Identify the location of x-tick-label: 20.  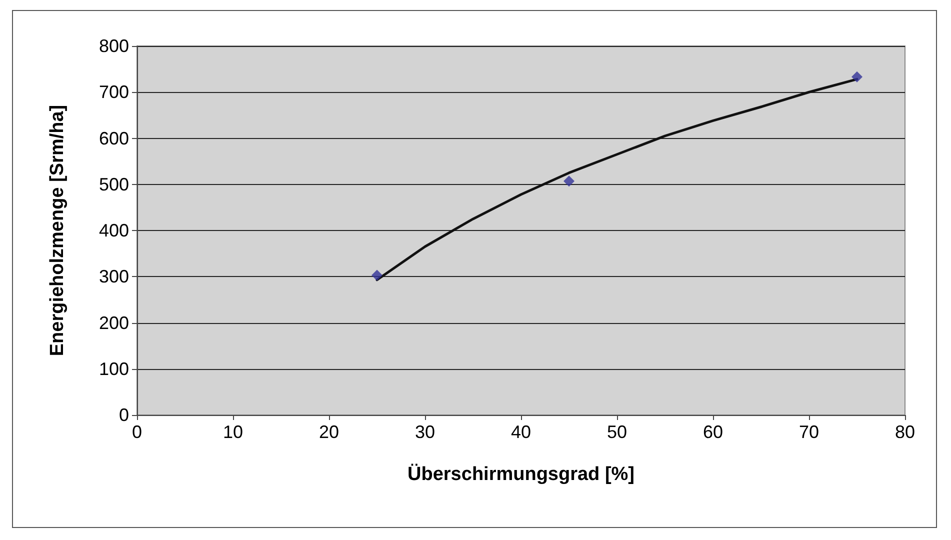
(329, 432).